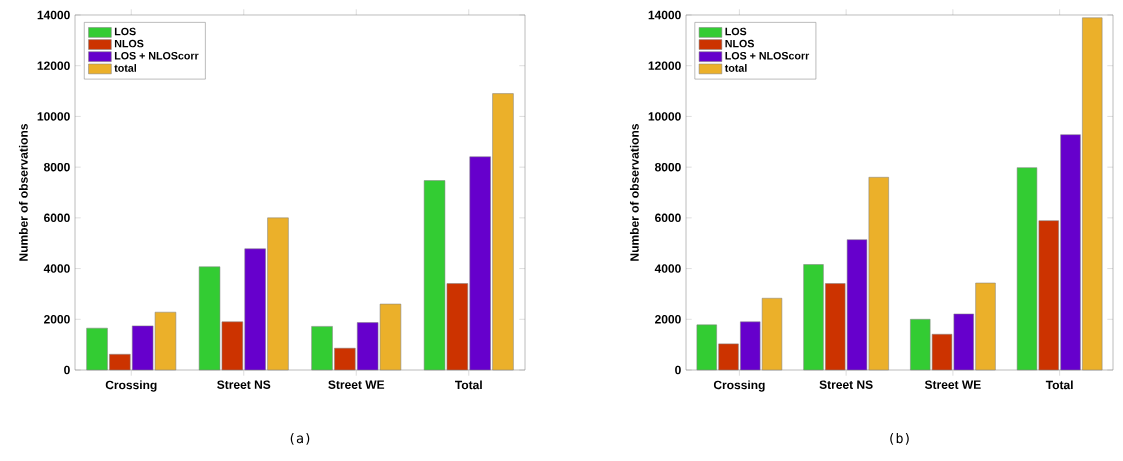 The width and height of the screenshot is (1123, 461). I want to click on text: (b), so click(899, 438).